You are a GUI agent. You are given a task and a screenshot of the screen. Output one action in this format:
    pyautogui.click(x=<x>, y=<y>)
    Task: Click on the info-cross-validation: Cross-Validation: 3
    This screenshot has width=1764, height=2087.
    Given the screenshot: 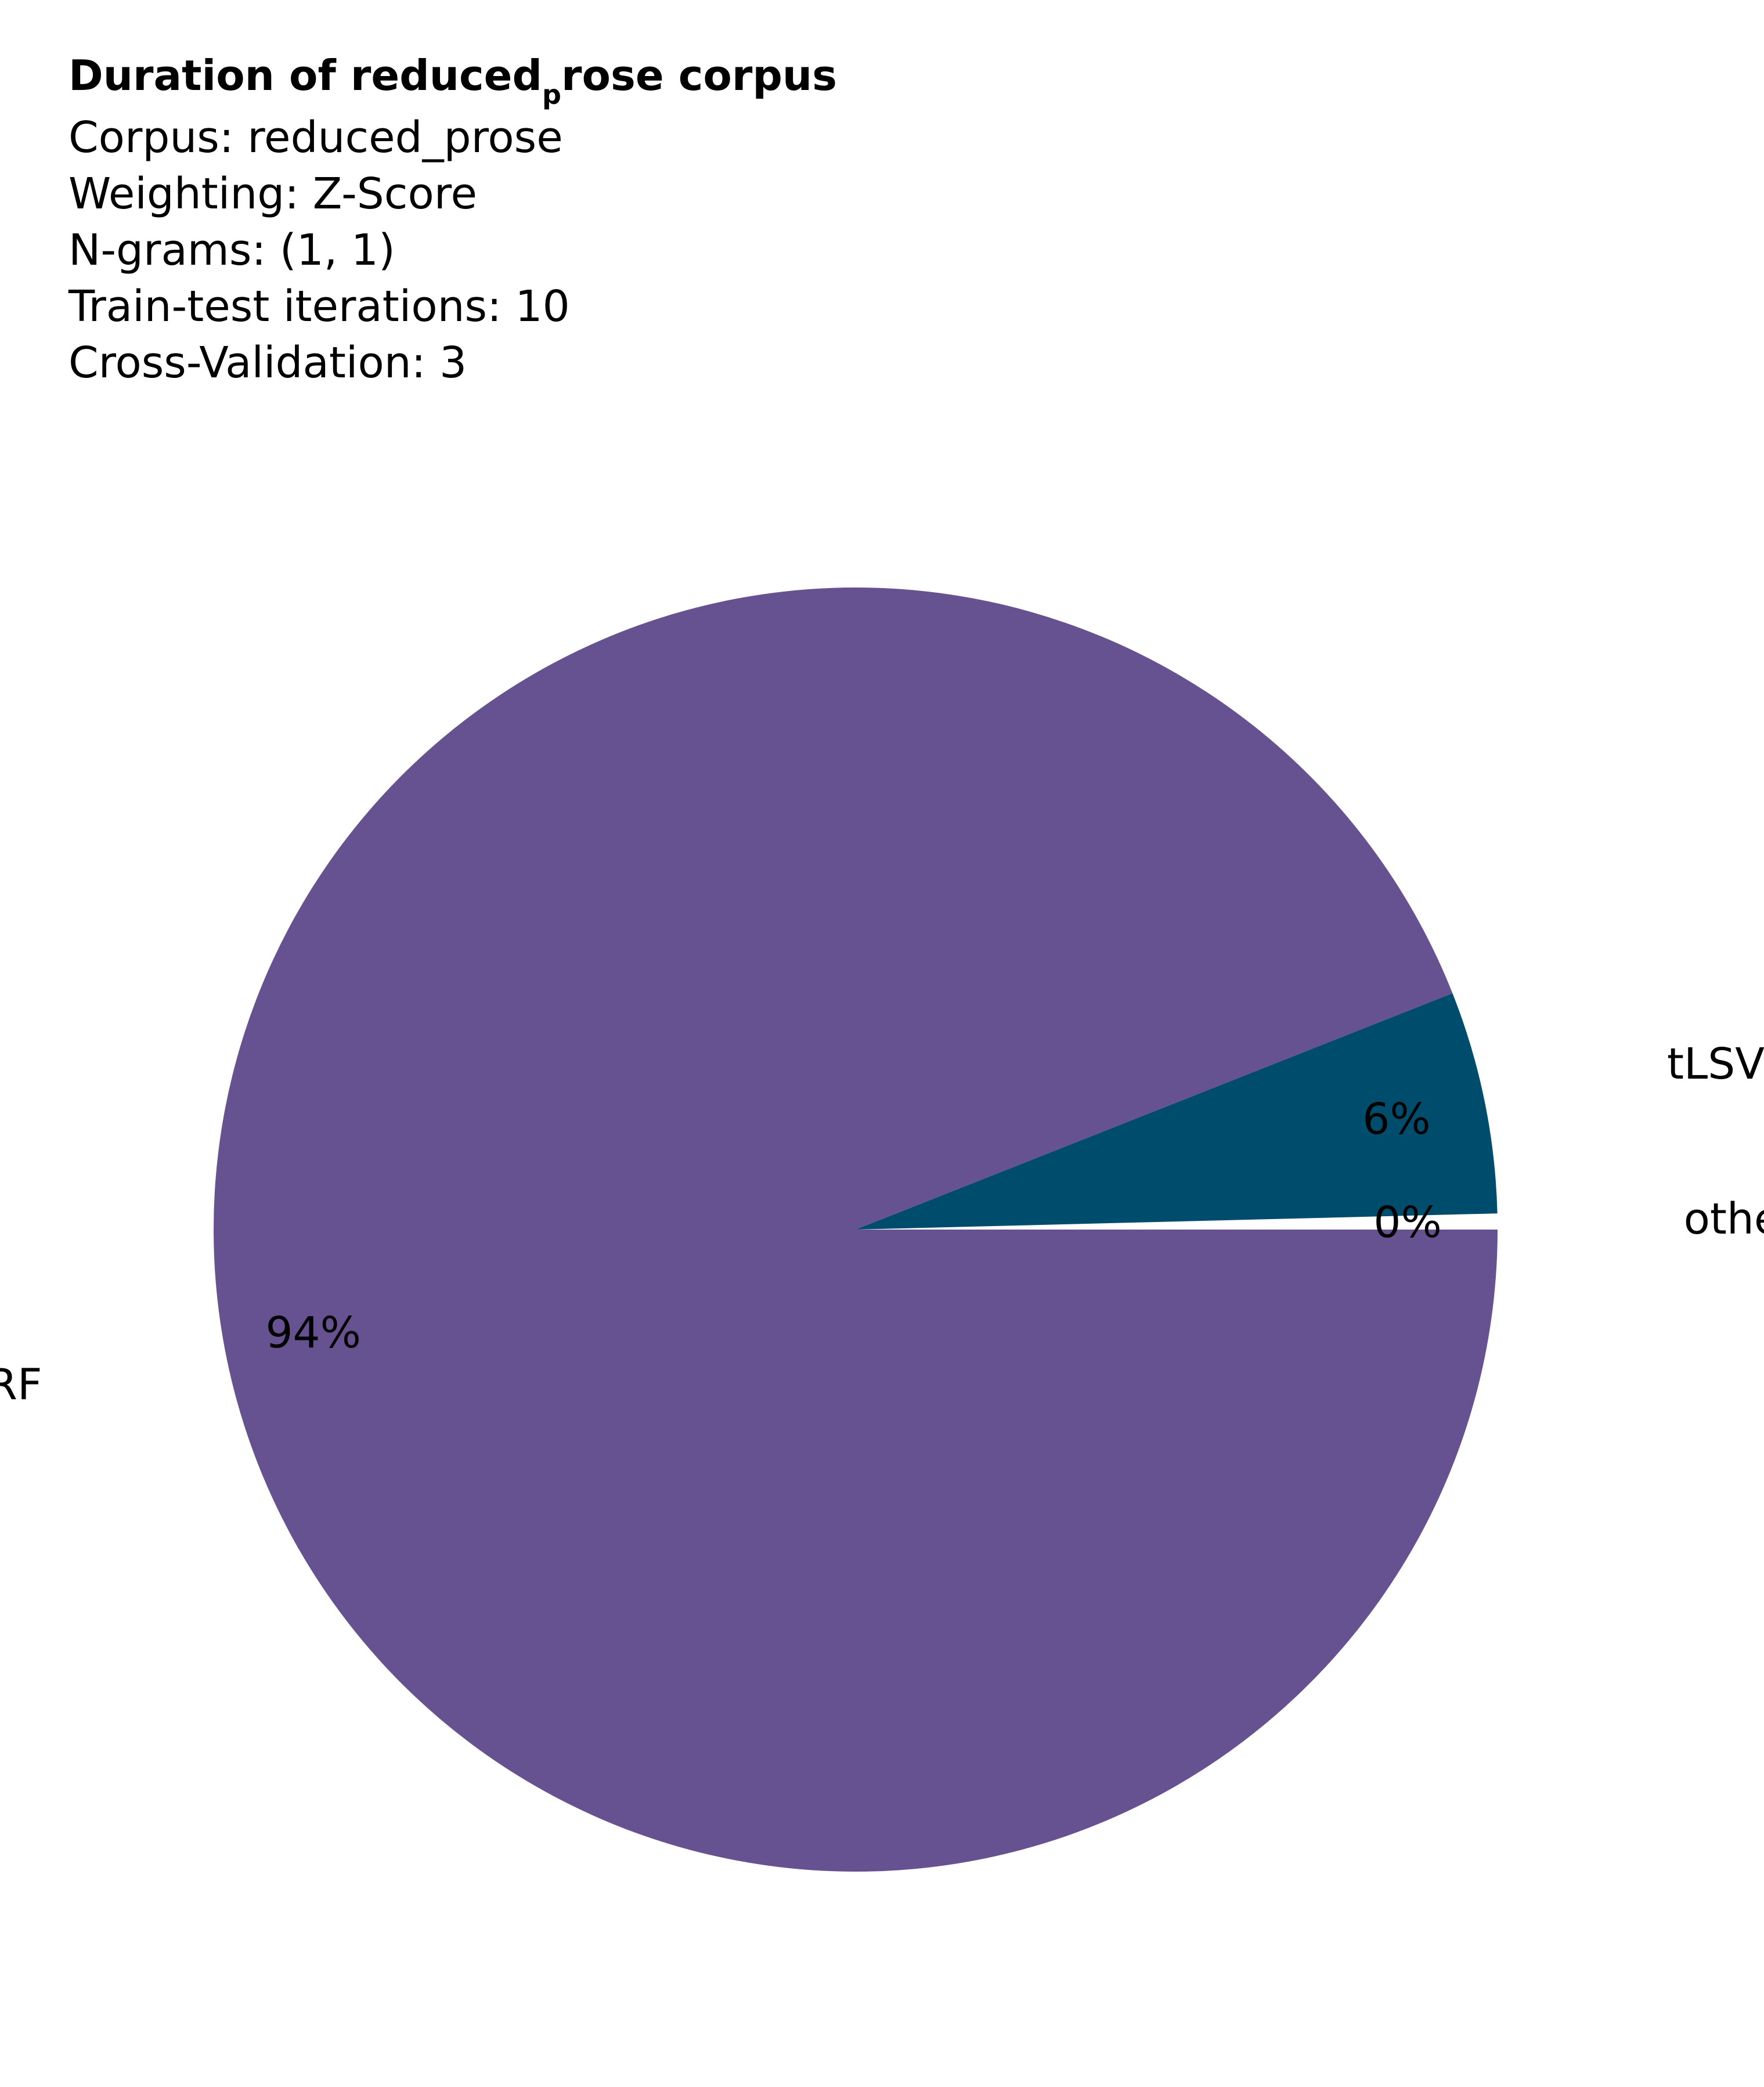 What is the action you would take?
    pyautogui.click(x=267, y=363)
    